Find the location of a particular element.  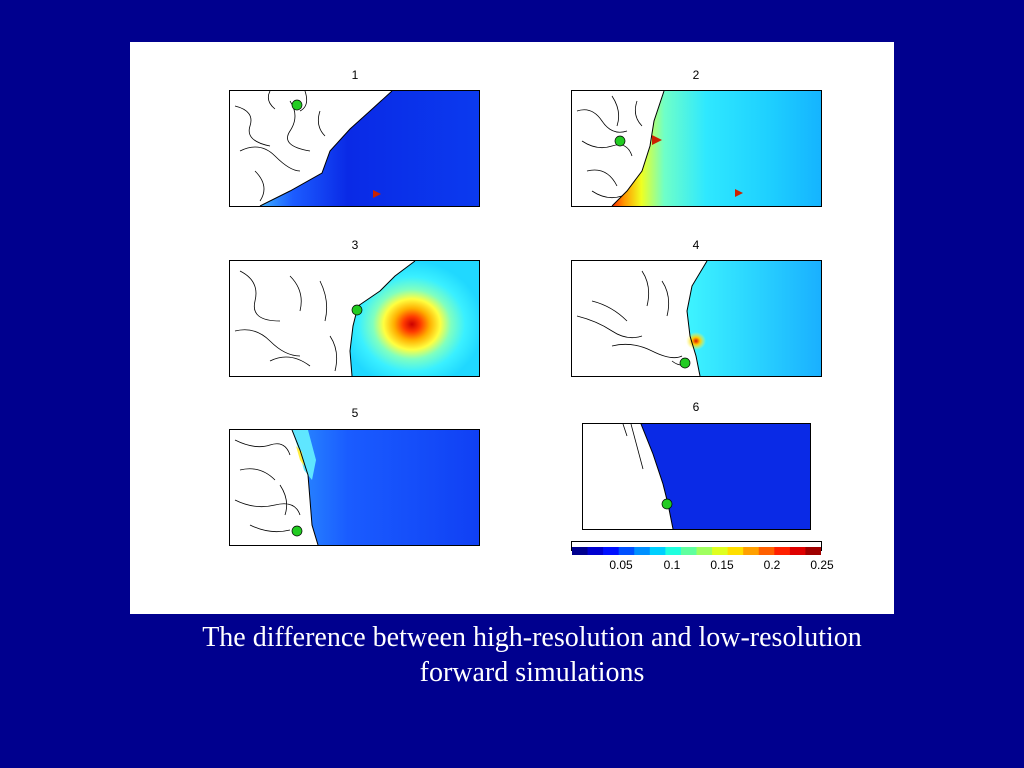

colorbar-tick-label: 0.1 is located at coordinates (672, 565).